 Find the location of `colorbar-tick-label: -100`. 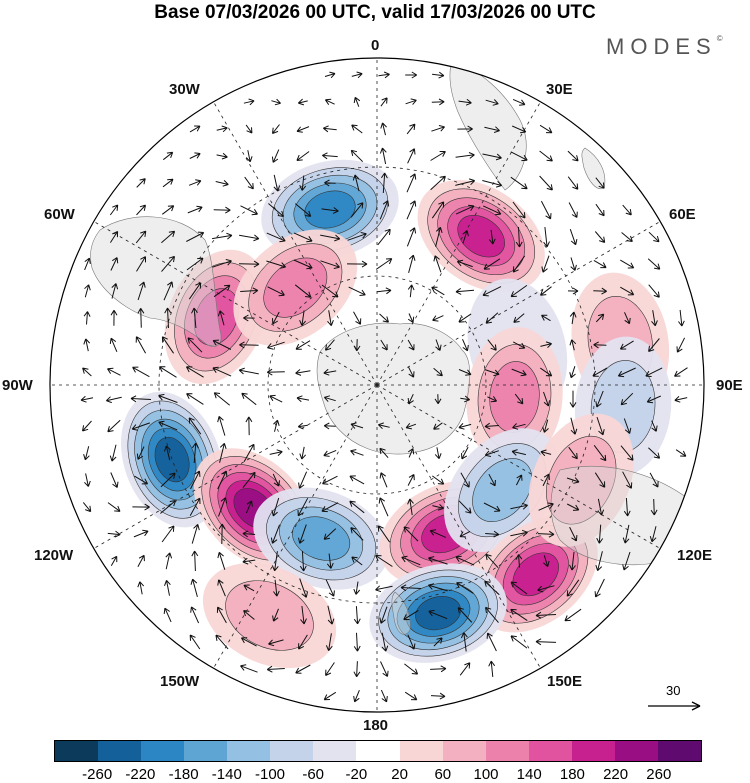

colorbar-tick-label: -100 is located at coordinates (270, 774).